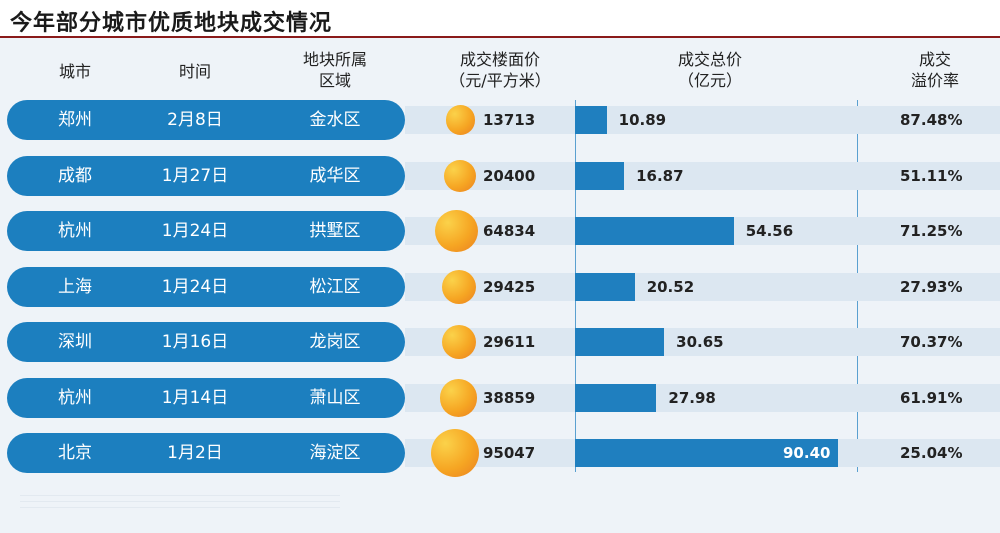 The image size is (1000, 533). What do you see at coordinates (334, 59) in the screenshot?
I see `header-district-line1: 地块所属` at bounding box center [334, 59].